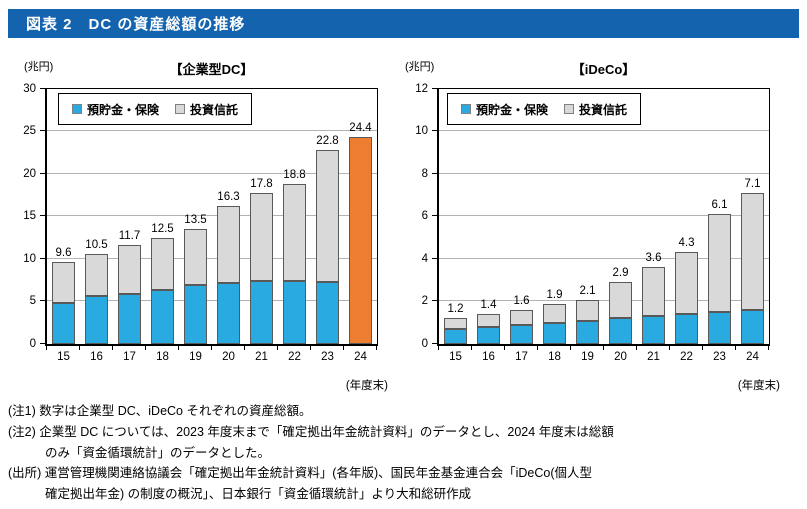 The height and width of the screenshot is (509, 807). Describe the element at coordinates (258, 494) in the screenshot. I see `footnote-line-5: 確定拠出年金) の制度の概況」、日本銀行「資金循環統計」より大和総研作成` at that location.